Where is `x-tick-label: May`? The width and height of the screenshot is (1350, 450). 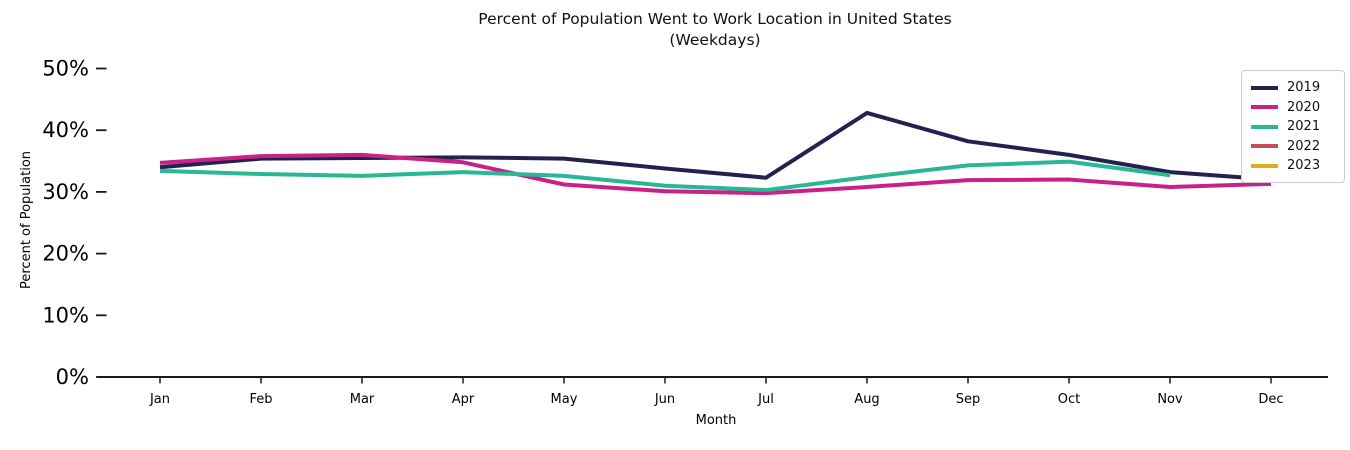 x-tick-label: May is located at coordinates (564, 399).